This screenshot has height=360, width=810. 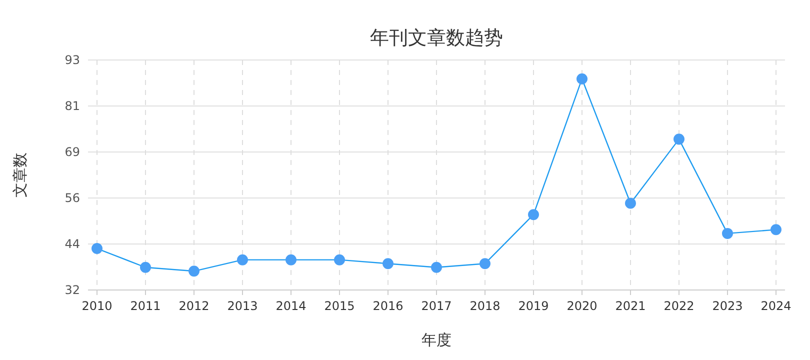 What do you see at coordinates (437, 340) in the screenshot?
I see `x-axis-title: 年度` at bounding box center [437, 340].